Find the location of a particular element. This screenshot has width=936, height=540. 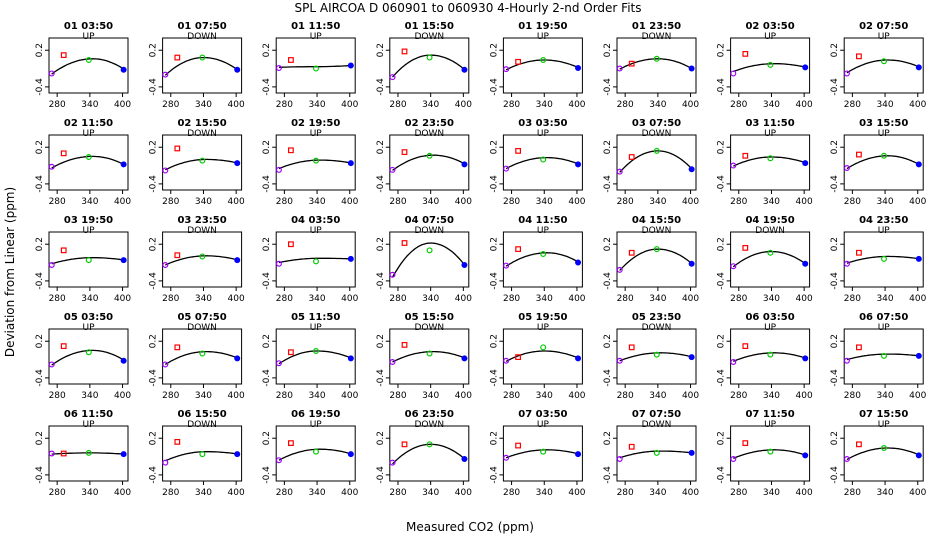

y-axis-label: Deviation from Linear (ppm) is located at coordinates (10, 272).